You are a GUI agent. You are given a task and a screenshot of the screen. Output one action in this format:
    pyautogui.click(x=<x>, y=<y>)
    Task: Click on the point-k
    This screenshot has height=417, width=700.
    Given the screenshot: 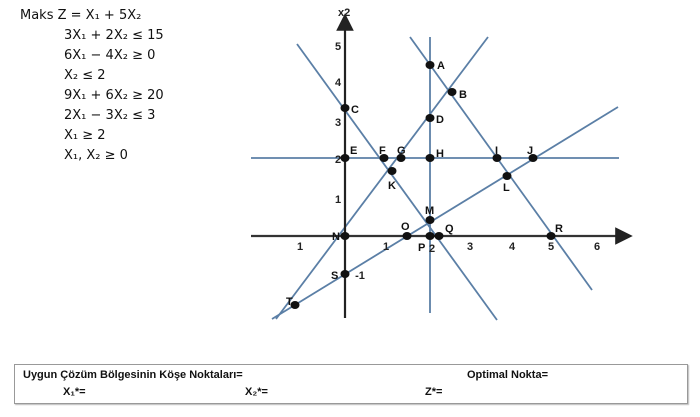 What is the action you would take?
    pyautogui.click(x=392, y=171)
    